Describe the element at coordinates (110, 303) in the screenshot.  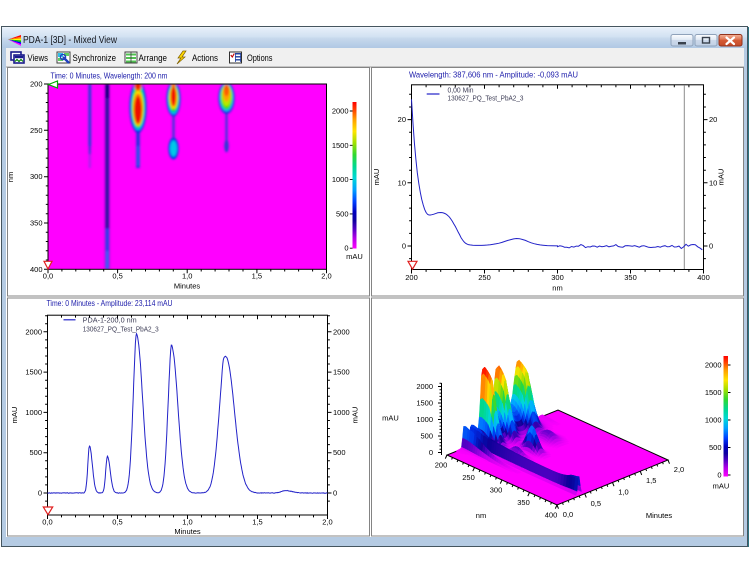
I see `svg-text:Time: 0 Minutes - Amplitude:: Time: 0 Minutes - Amplitude: 23,114 mAU` at that location.